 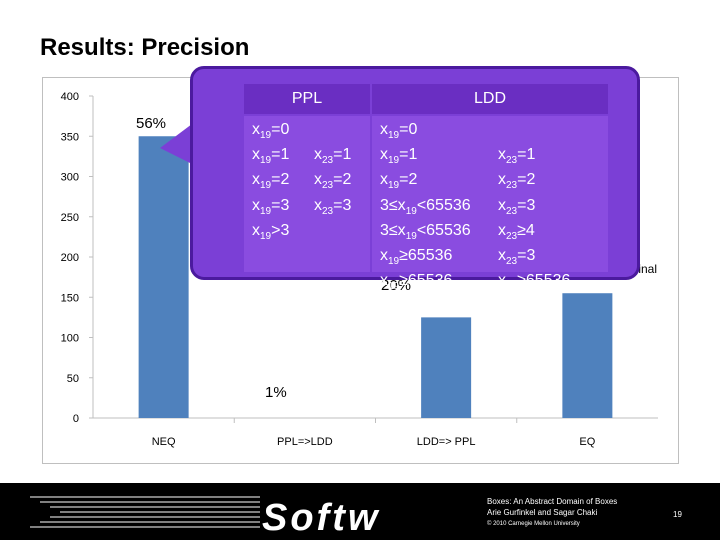 I want to click on y-tick-label: 0, so click(x=76, y=419).